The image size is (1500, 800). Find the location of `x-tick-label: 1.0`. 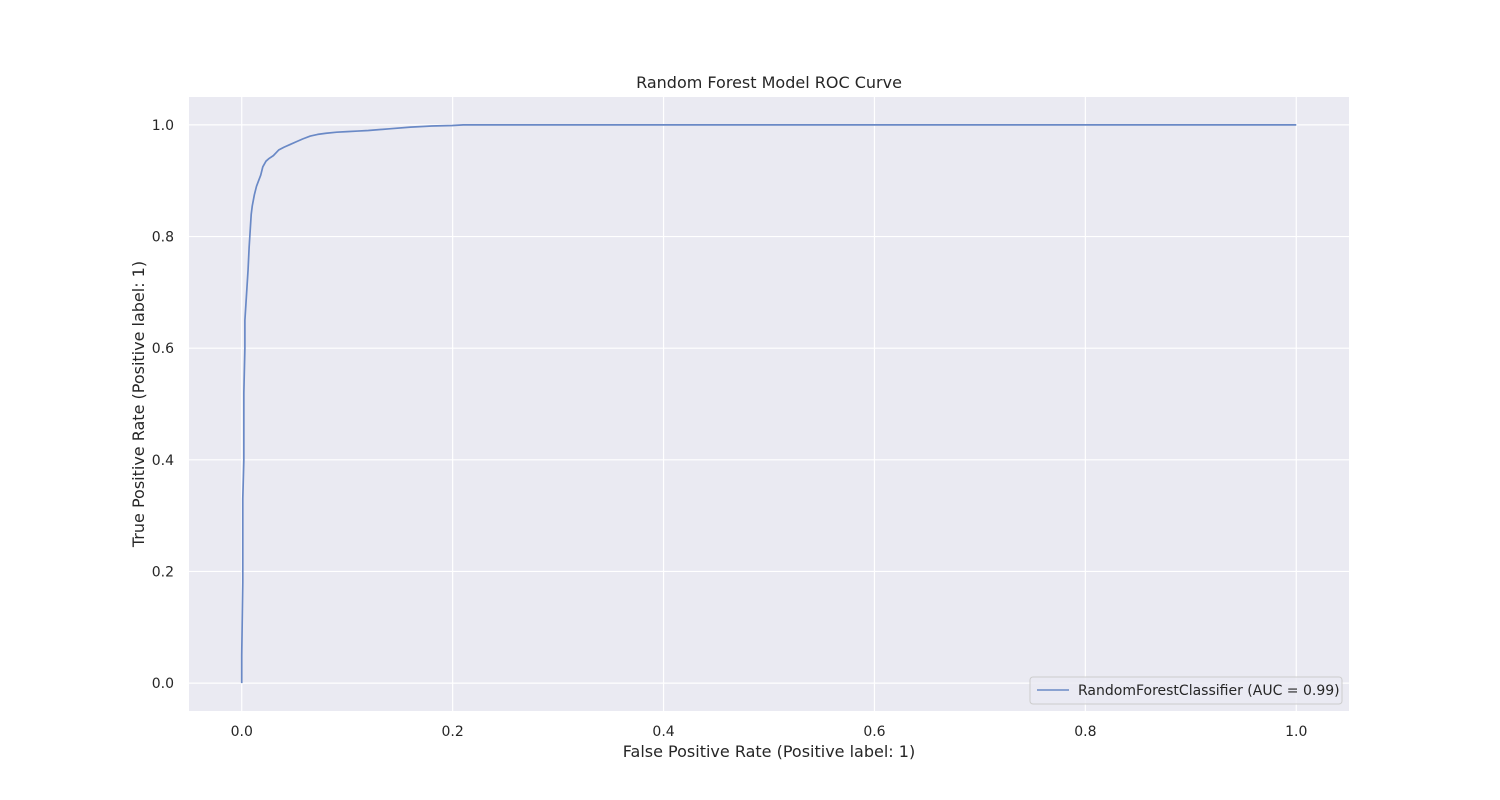

x-tick-label: 1.0 is located at coordinates (1296, 732).